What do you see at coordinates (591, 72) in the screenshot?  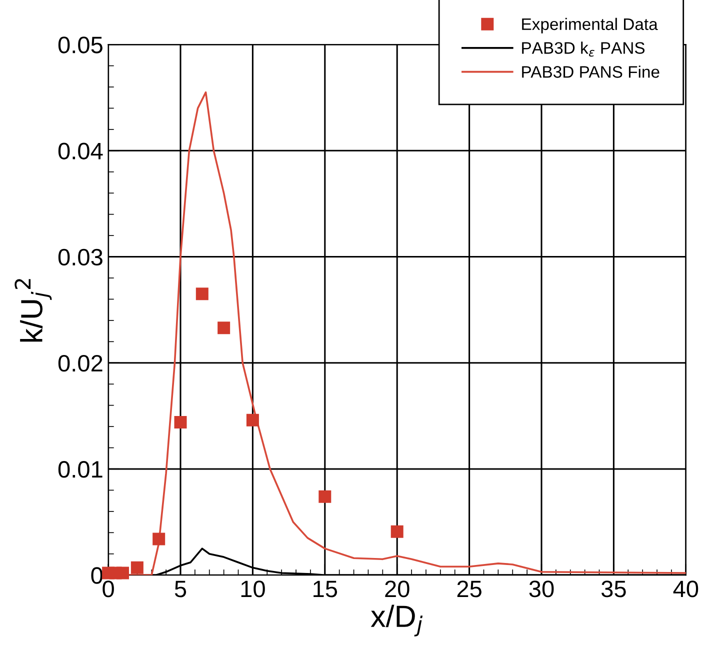 I see `legend-label: PAB3D PANS Fine` at bounding box center [591, 72].